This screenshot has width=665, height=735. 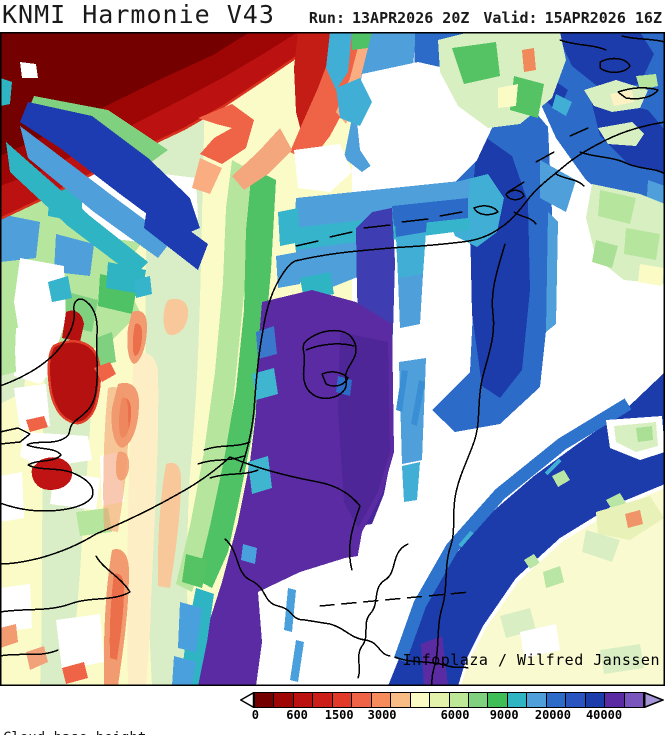 What do you see at coordinates (326, 18) in the screenshot?
I see `run-label: Run:` at bounding box center [326, 18].